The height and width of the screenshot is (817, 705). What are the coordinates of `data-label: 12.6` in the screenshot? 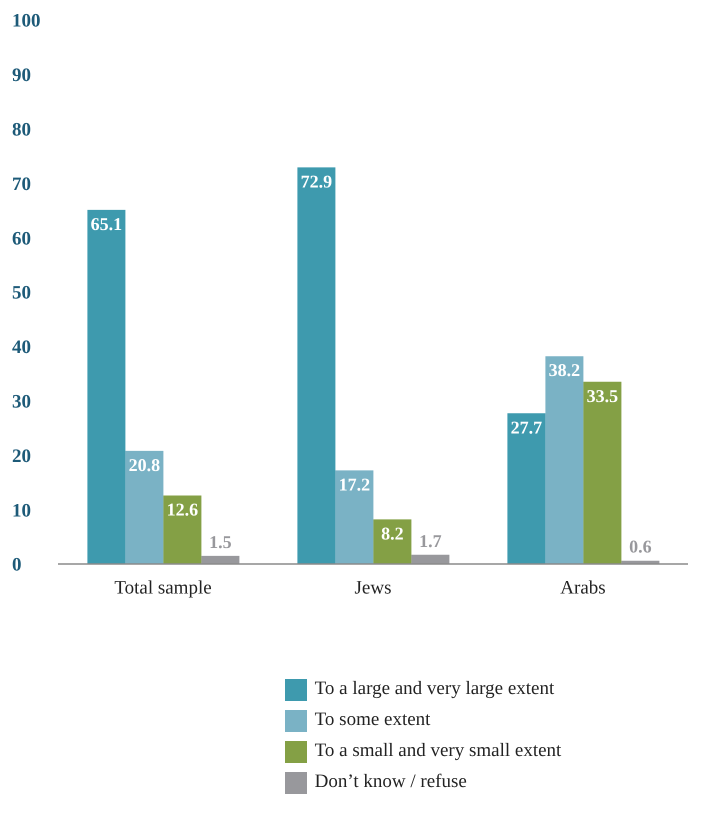 It's located at (182, 509).